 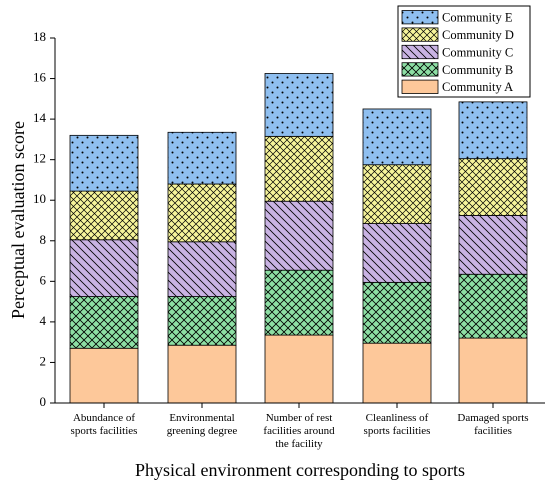 I want to click on y-axis-title: Perceptual evaluation score, so click(x=18, y=220).